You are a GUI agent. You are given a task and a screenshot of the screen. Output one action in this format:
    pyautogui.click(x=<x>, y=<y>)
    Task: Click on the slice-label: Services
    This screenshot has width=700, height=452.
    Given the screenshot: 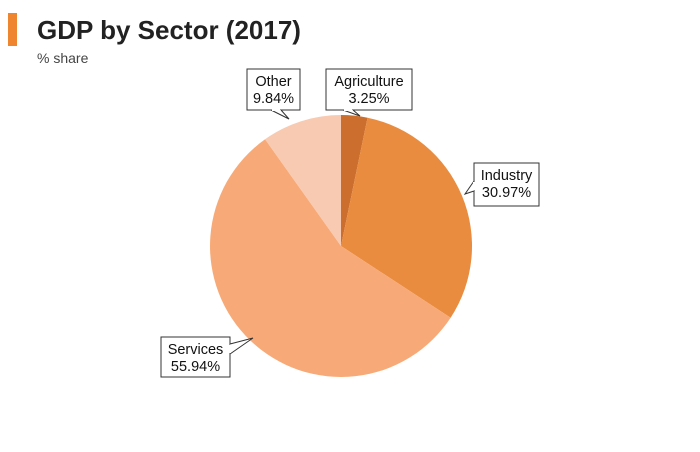 What is the action you would take?
    pyautogui.click(x=196, y=350)
    